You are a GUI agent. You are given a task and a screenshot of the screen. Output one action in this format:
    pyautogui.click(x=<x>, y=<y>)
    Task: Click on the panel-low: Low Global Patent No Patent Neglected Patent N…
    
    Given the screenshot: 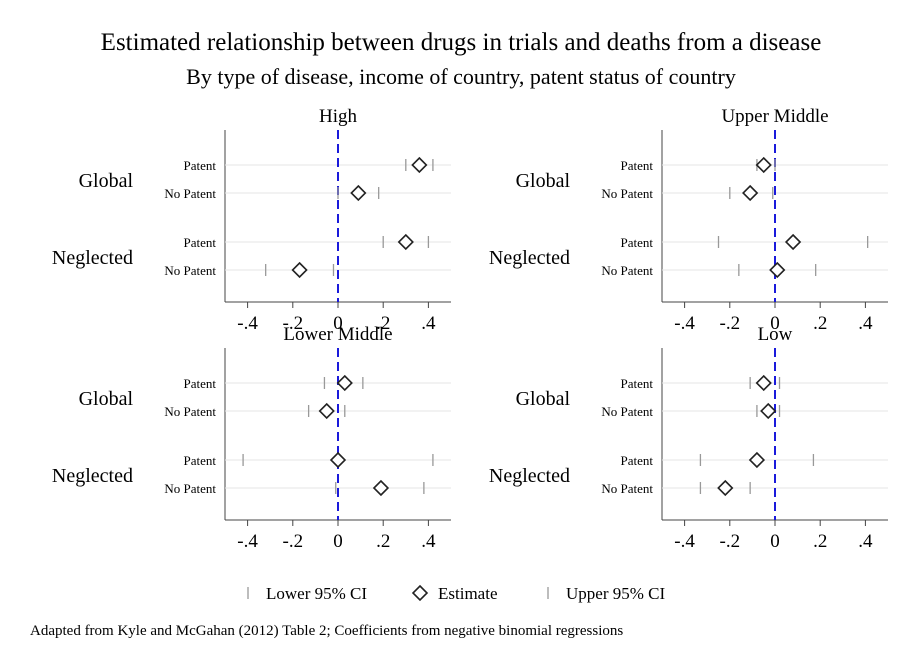 What is the action you would take?
    pyautogui.click(x=688, y=438)
    